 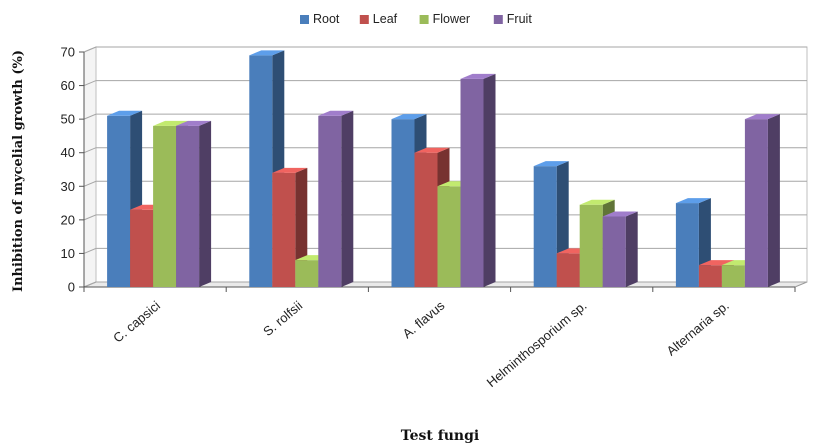 What do you see at coordinates (18, 171) in the screenshot?
I see `y-axis-title: Inhibition of mycelial growth (%)` at bounding box center [18, 171].